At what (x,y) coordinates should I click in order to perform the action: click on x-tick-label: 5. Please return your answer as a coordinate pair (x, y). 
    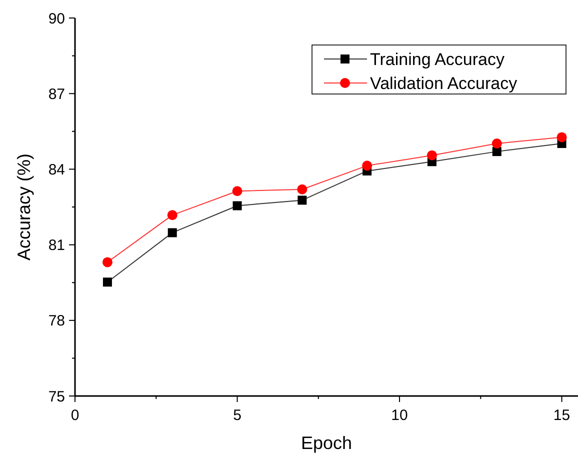
    Looking at the image, I should click on (237, 415).